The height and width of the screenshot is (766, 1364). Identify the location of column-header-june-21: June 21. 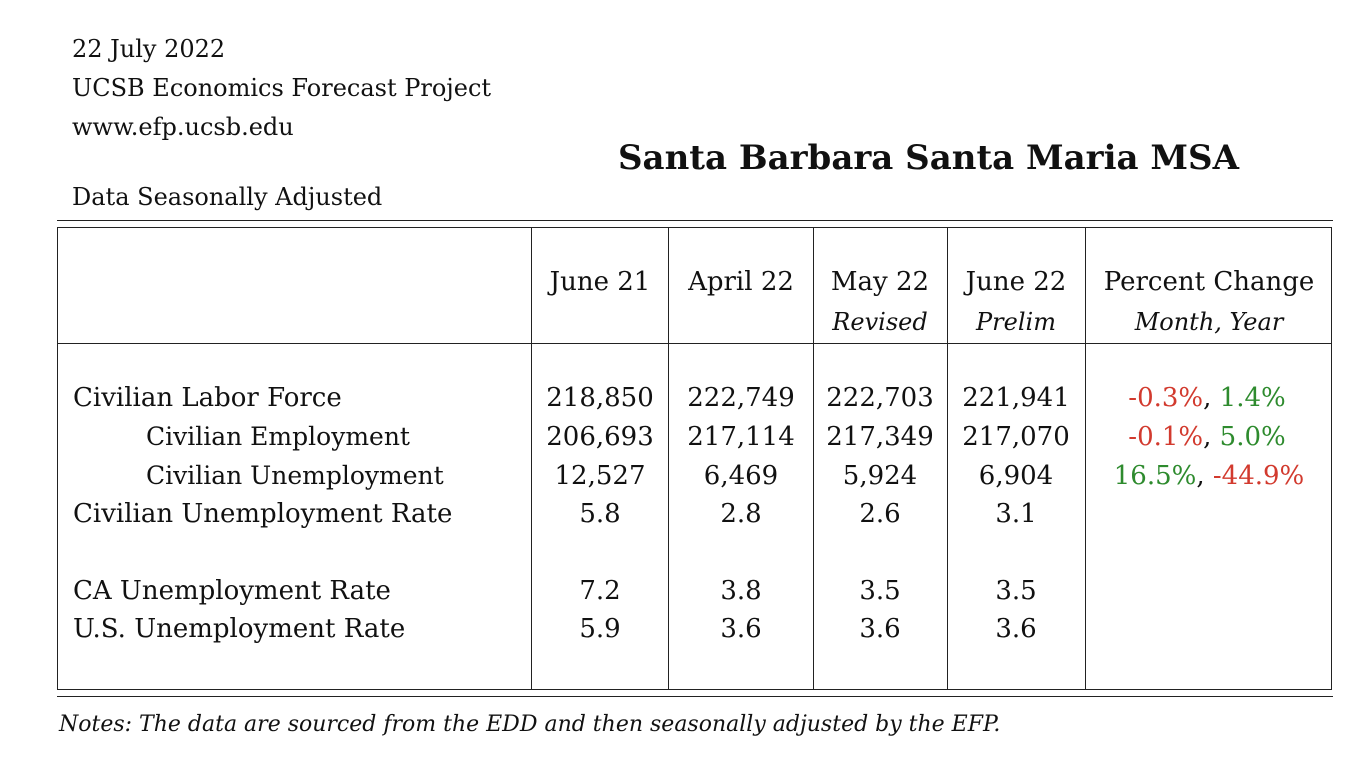
(600, 282).